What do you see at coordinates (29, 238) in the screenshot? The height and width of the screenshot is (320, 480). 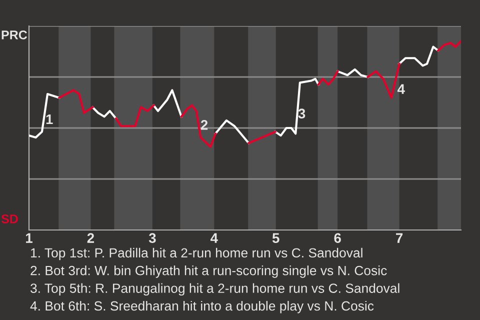 I see `x-tick-label: 1` at bounding box center [29, 238].